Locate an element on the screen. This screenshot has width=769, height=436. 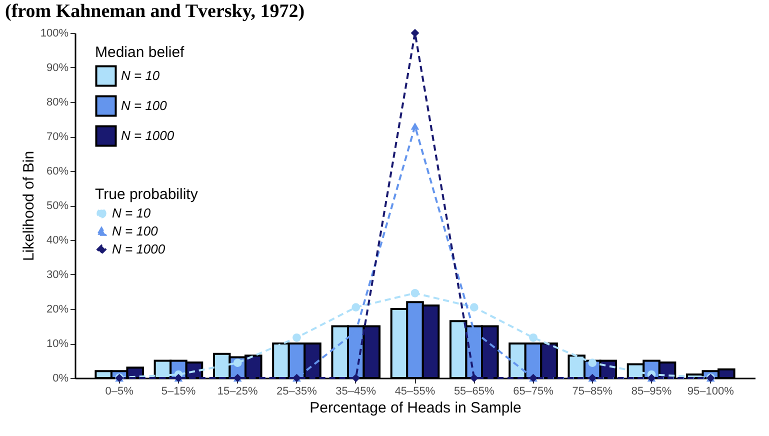
x-tick-label: 35–45% is located at coordinates (356, 392).